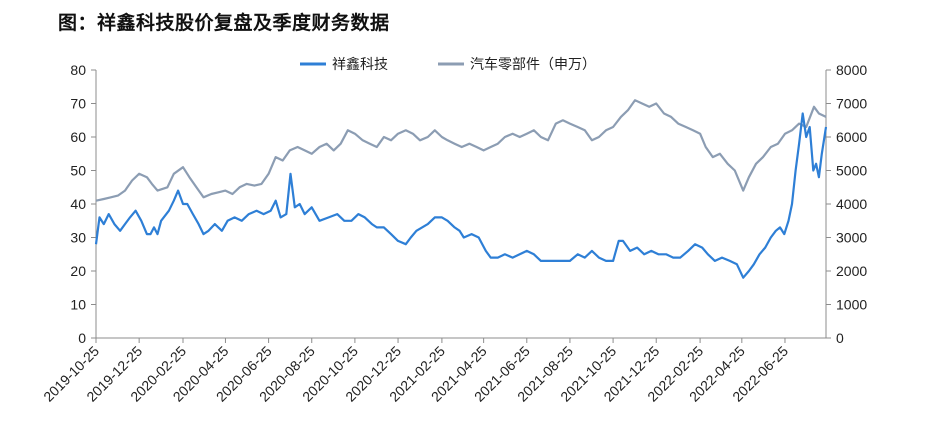 The height and width of the screenshot is (426, 936). What do you see at coordinates (851, 70) in the screenshot?
I see `right-y-tick-label: 8000` at bounding box center [851, 70].